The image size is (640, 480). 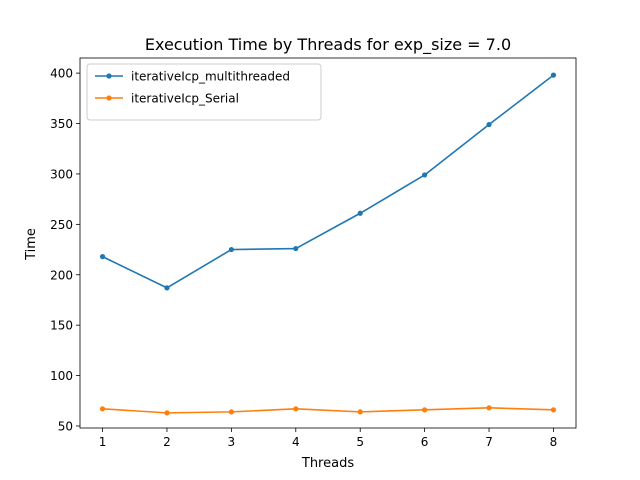 What do you see at coordinates (554, 442) in the screenshot?
I see `x-tick-label: 8` at bounding box center [554, 442].